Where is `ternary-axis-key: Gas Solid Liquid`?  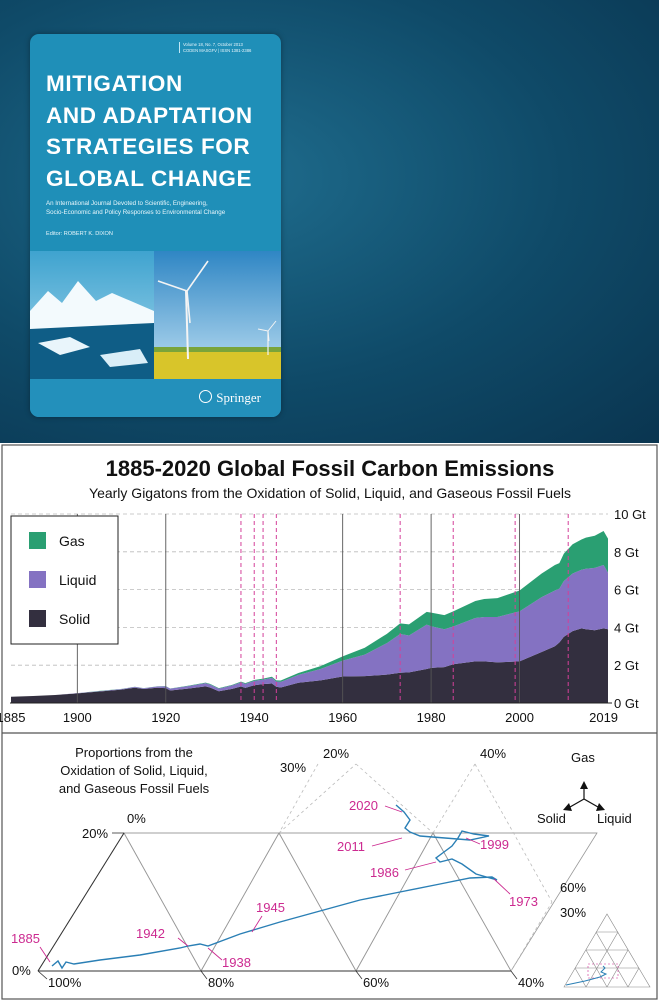
ternary-axis-key: Gas Solid Liquid is located at coordinates (584, 788).